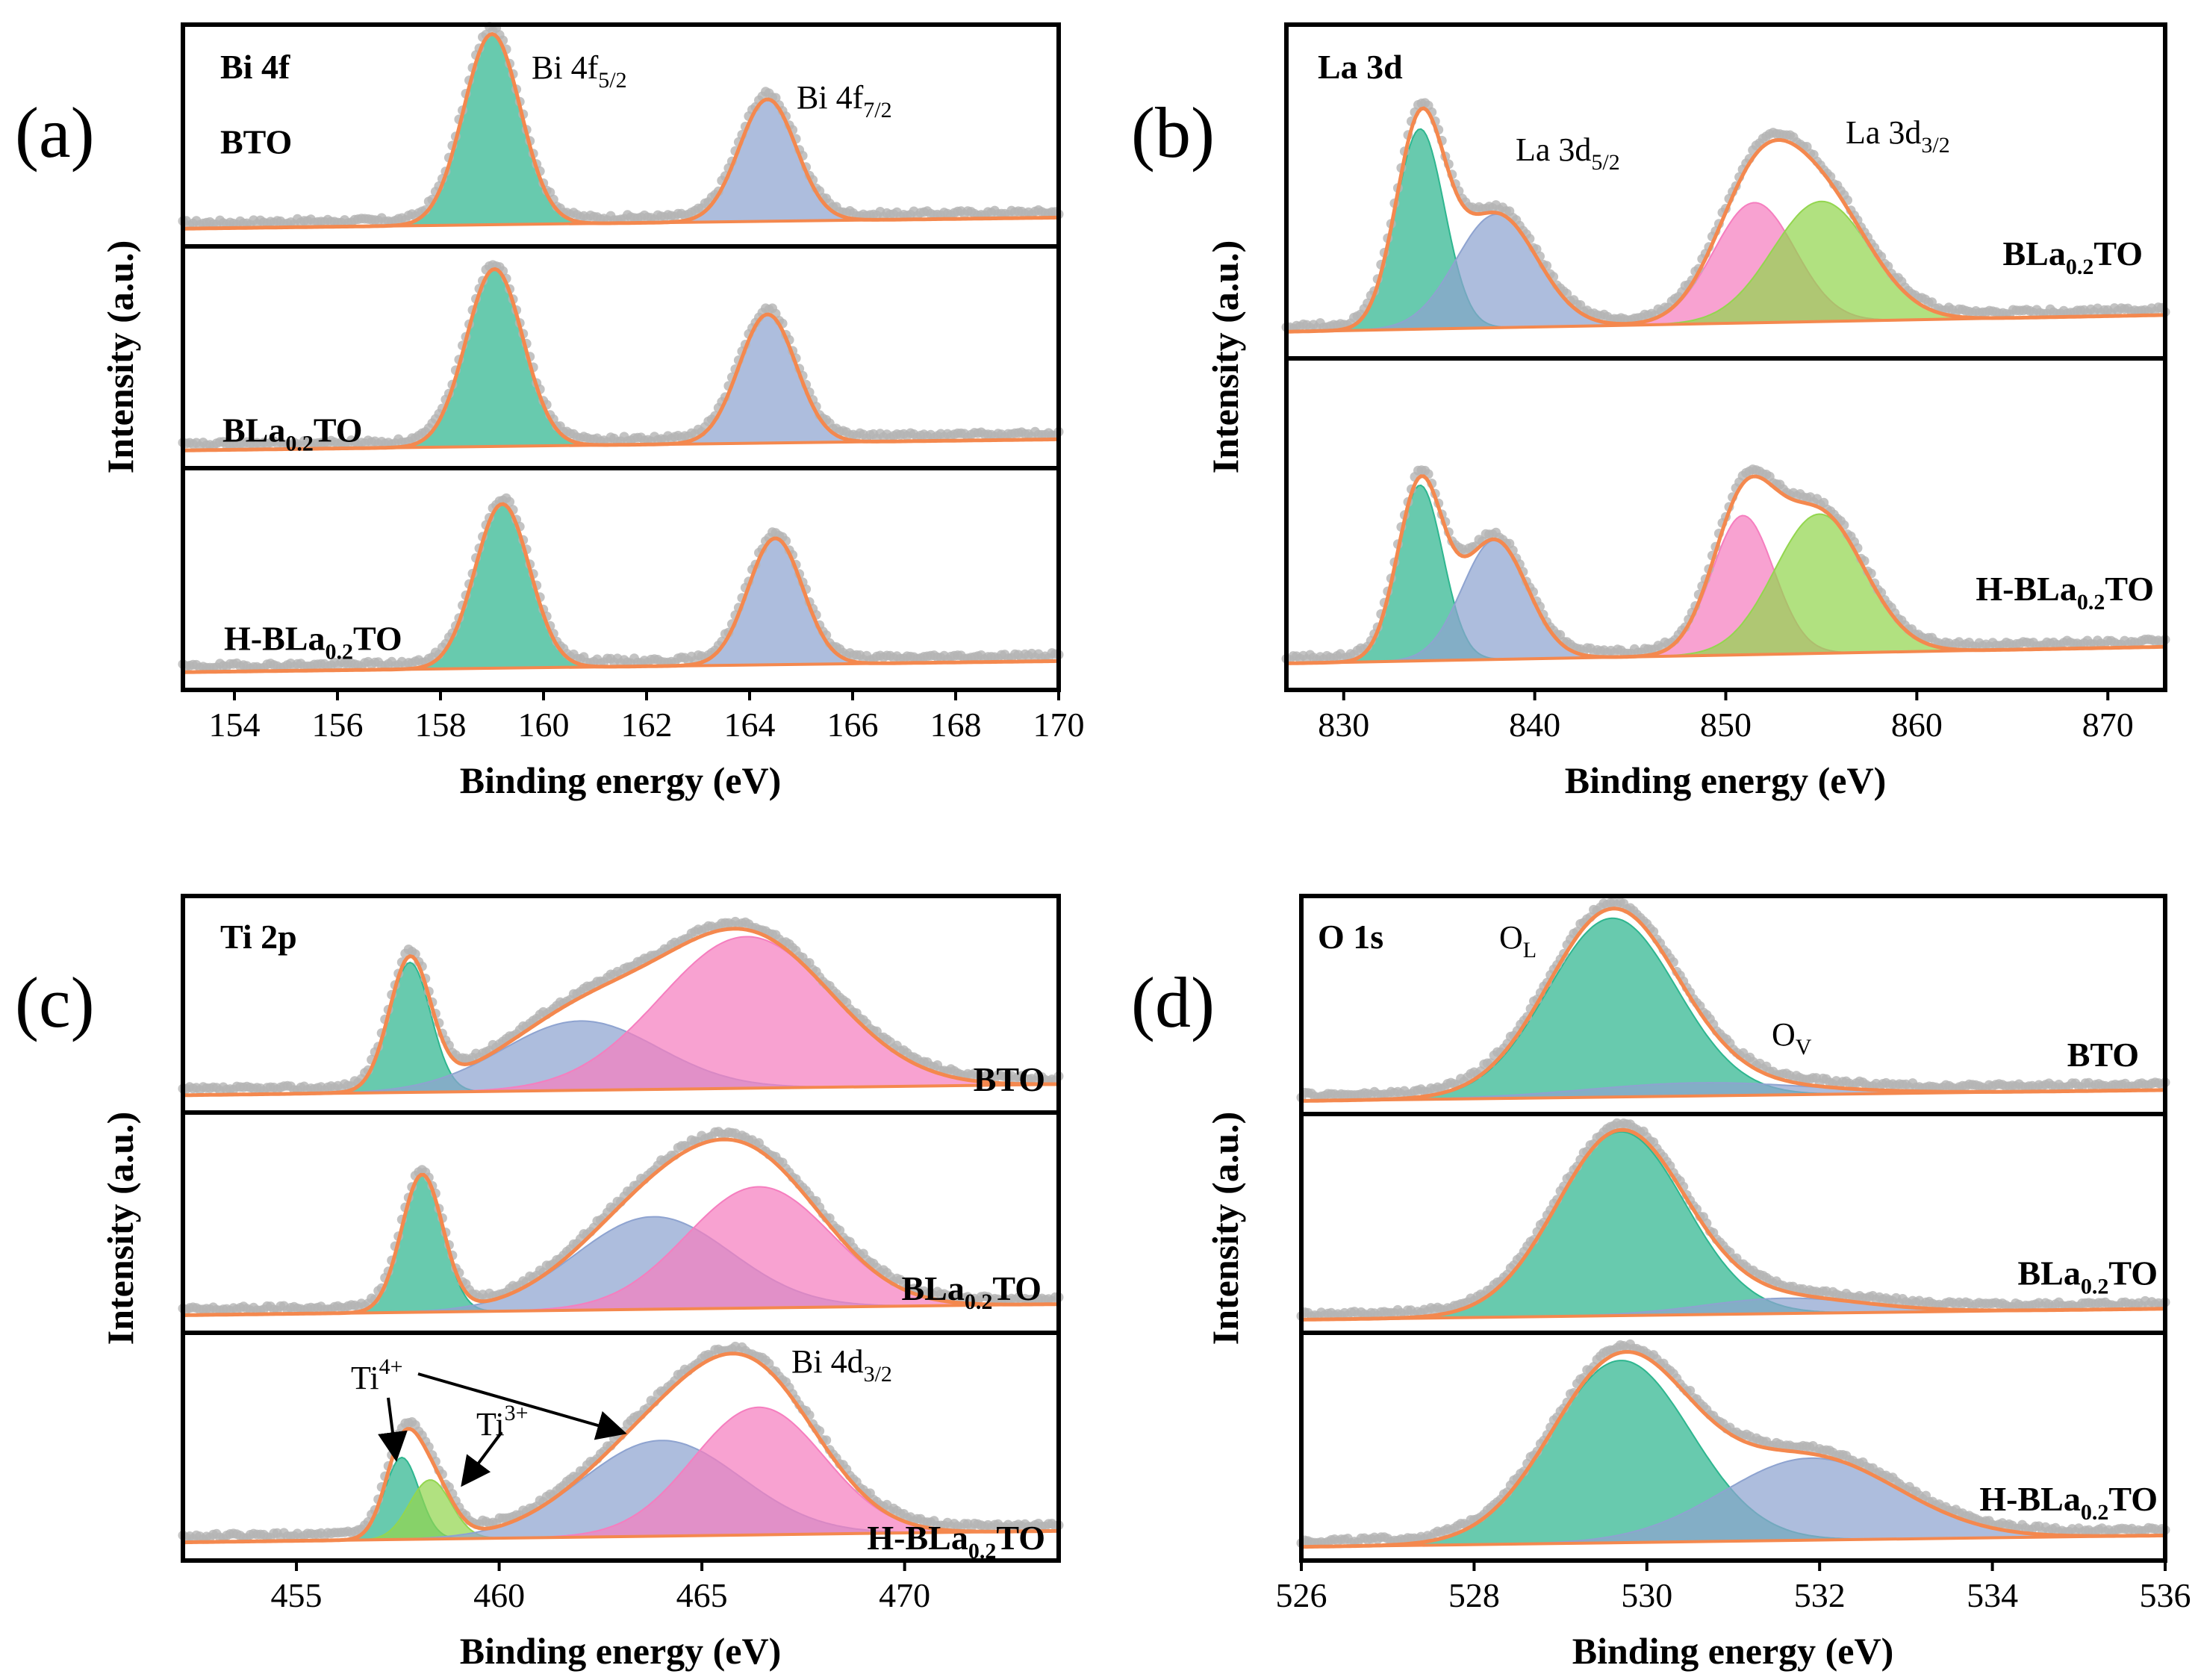  Describe the element at coordinates (2108, 725) in the screenshot. I see `x-tick-label: 870` at that location.